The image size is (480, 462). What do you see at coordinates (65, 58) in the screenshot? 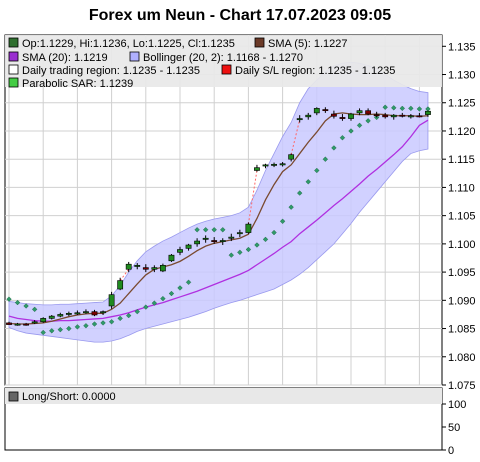
I see `legend-entry-2: SMA (20): 1.1219` at bounding box center [65, 58].